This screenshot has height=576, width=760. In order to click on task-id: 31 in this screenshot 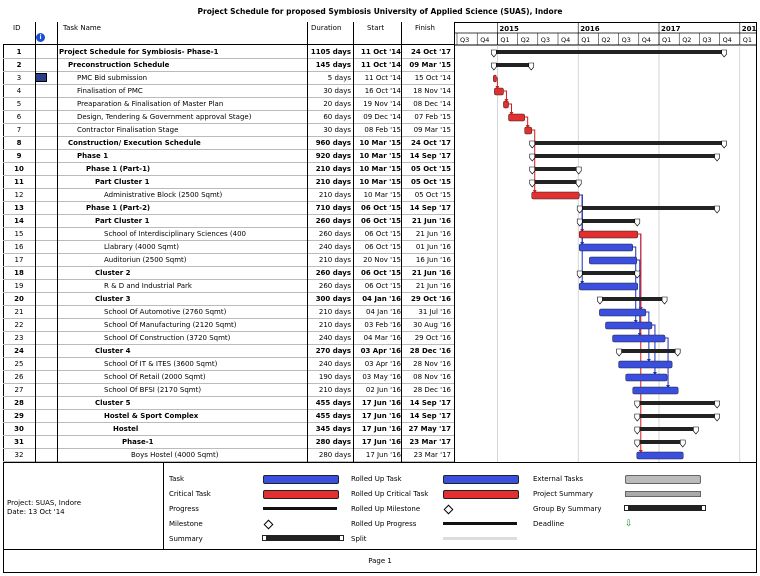, I will do `click(19, 442)`.